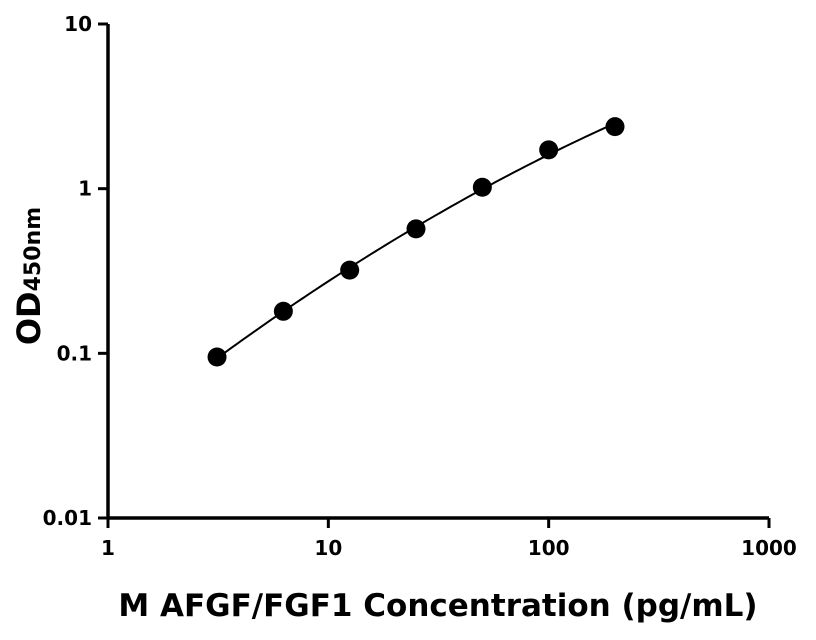 The height and width of the screenshot is (640, 816). Describe the element at coordinates (78, 24) in the screenshot. I see `y-tick-label: 10` at that location.